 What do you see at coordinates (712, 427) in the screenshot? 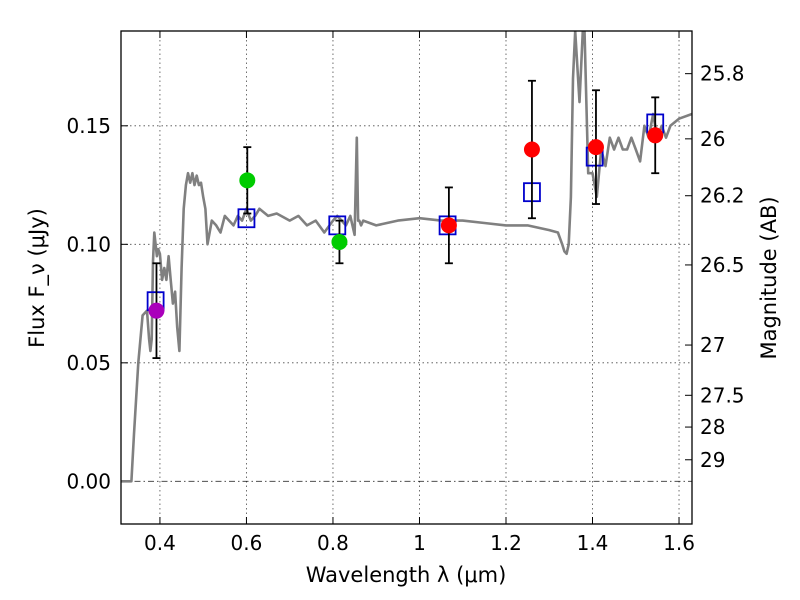
I see `magnitude-tick-label: 28` at bounding box center [712, 427].